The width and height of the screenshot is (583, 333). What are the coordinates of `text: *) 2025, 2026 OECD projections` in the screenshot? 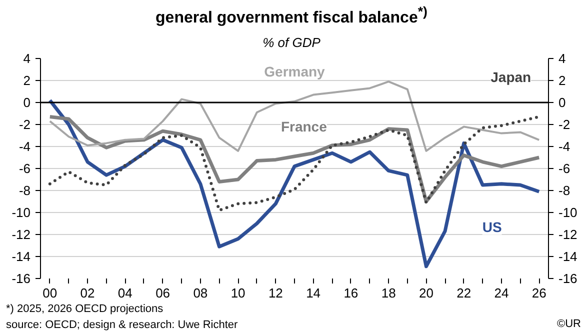 It's located at (85, 309).